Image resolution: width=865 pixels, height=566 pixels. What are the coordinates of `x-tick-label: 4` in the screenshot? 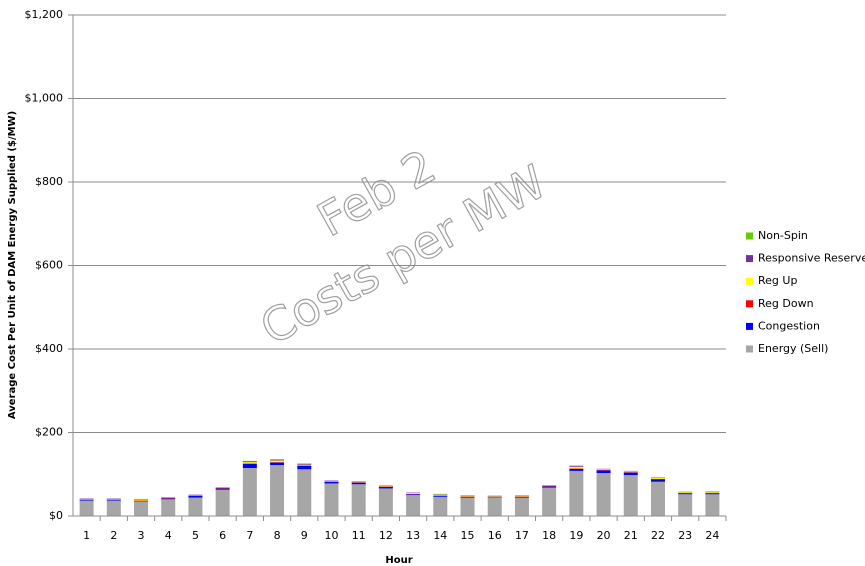 It's located at (168, 535).